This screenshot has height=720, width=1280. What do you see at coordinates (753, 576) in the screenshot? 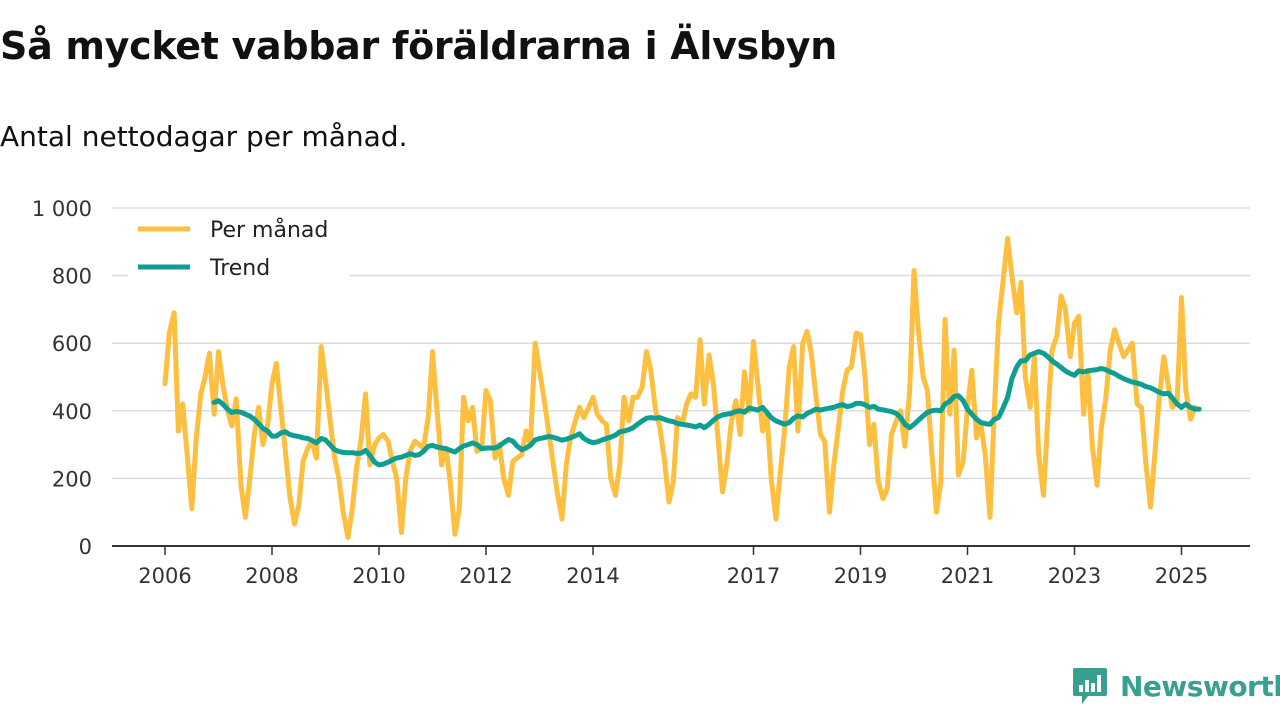
I see `x-tick-label: 2017` at bounding box center [753, 576].